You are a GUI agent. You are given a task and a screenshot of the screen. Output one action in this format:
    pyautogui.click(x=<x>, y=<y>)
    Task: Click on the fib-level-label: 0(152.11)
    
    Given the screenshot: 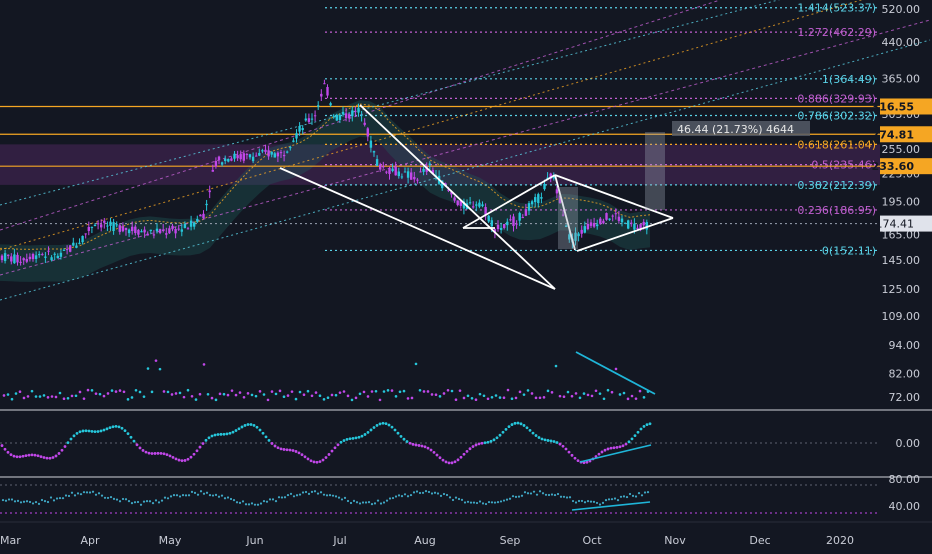 What is the action you would take?
    pyautogui.click(x=849, y=250)
    